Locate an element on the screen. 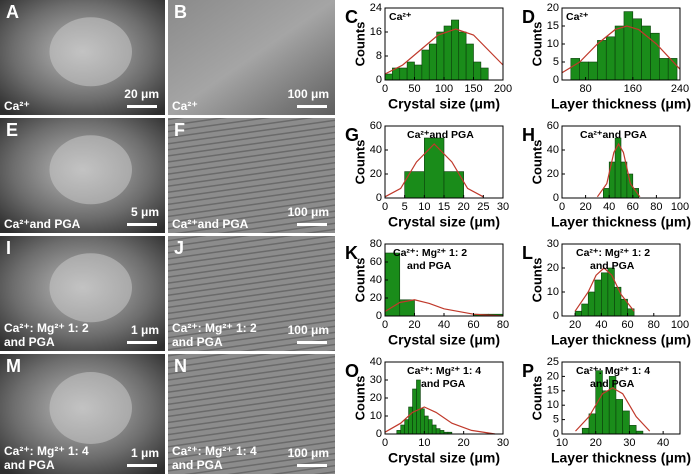  annotation: Ca²⁺and PGA is located at coordinates (613, 135).